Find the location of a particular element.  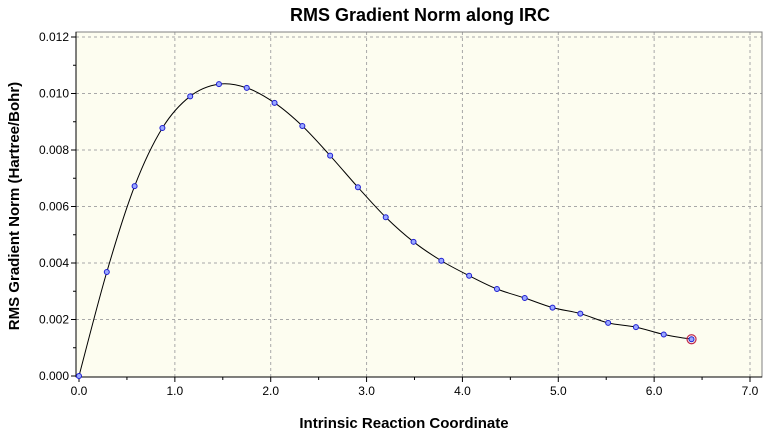

y-tick-label: 0.006 is located at coordinates (54, 207).